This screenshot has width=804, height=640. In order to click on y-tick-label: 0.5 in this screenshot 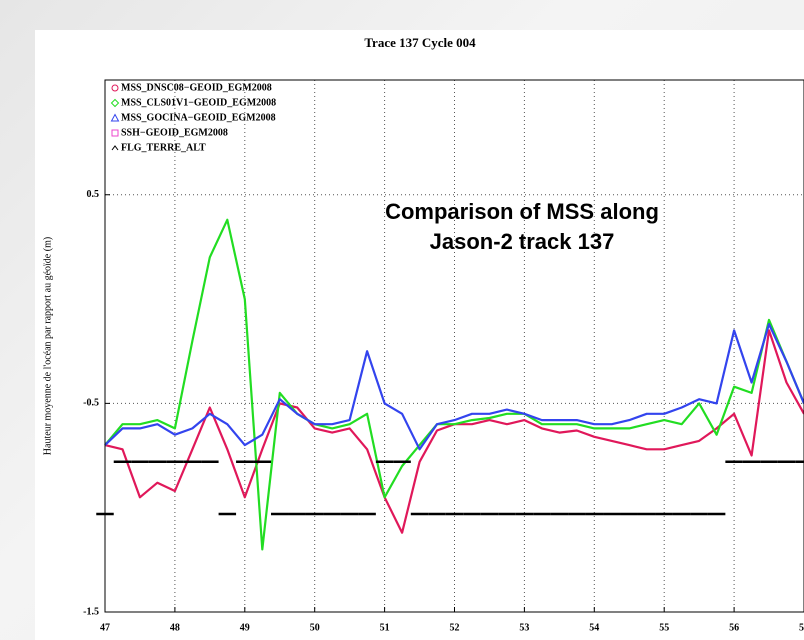, I will do `click(93, 194)`.